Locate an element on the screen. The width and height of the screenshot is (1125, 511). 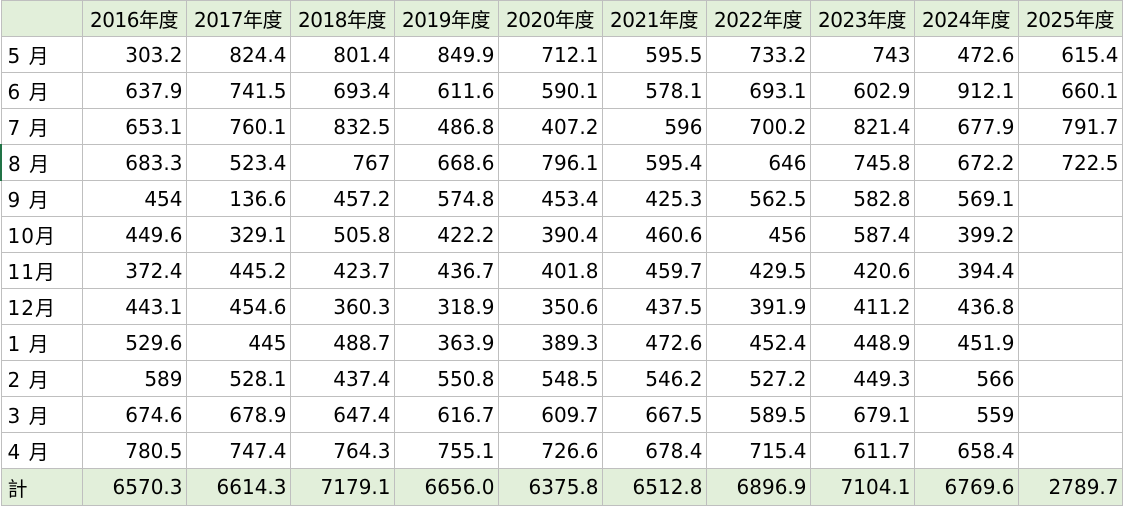
table-cell: 912.1 is located at coordinates (966, 90).